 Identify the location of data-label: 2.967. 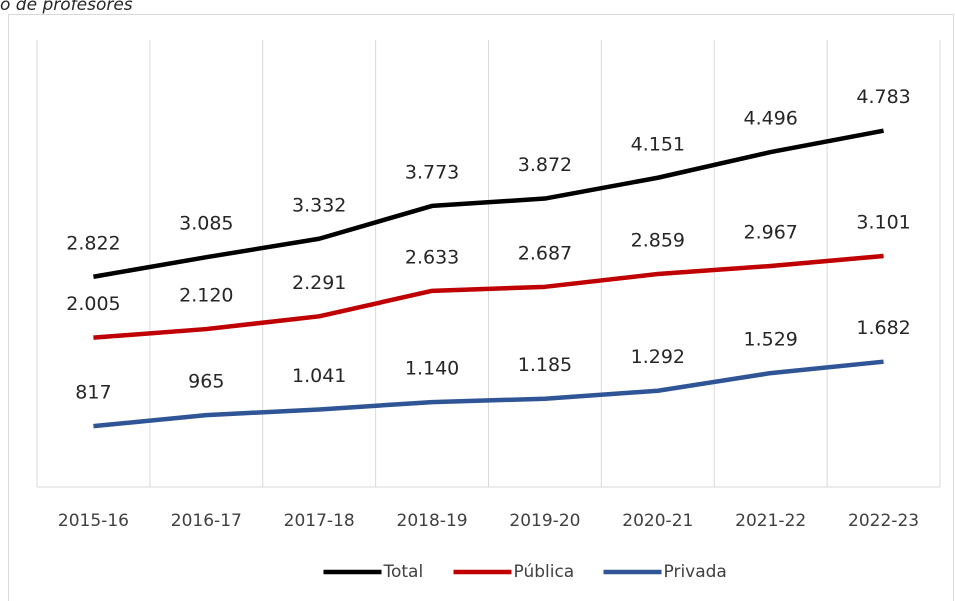
(770, 232).